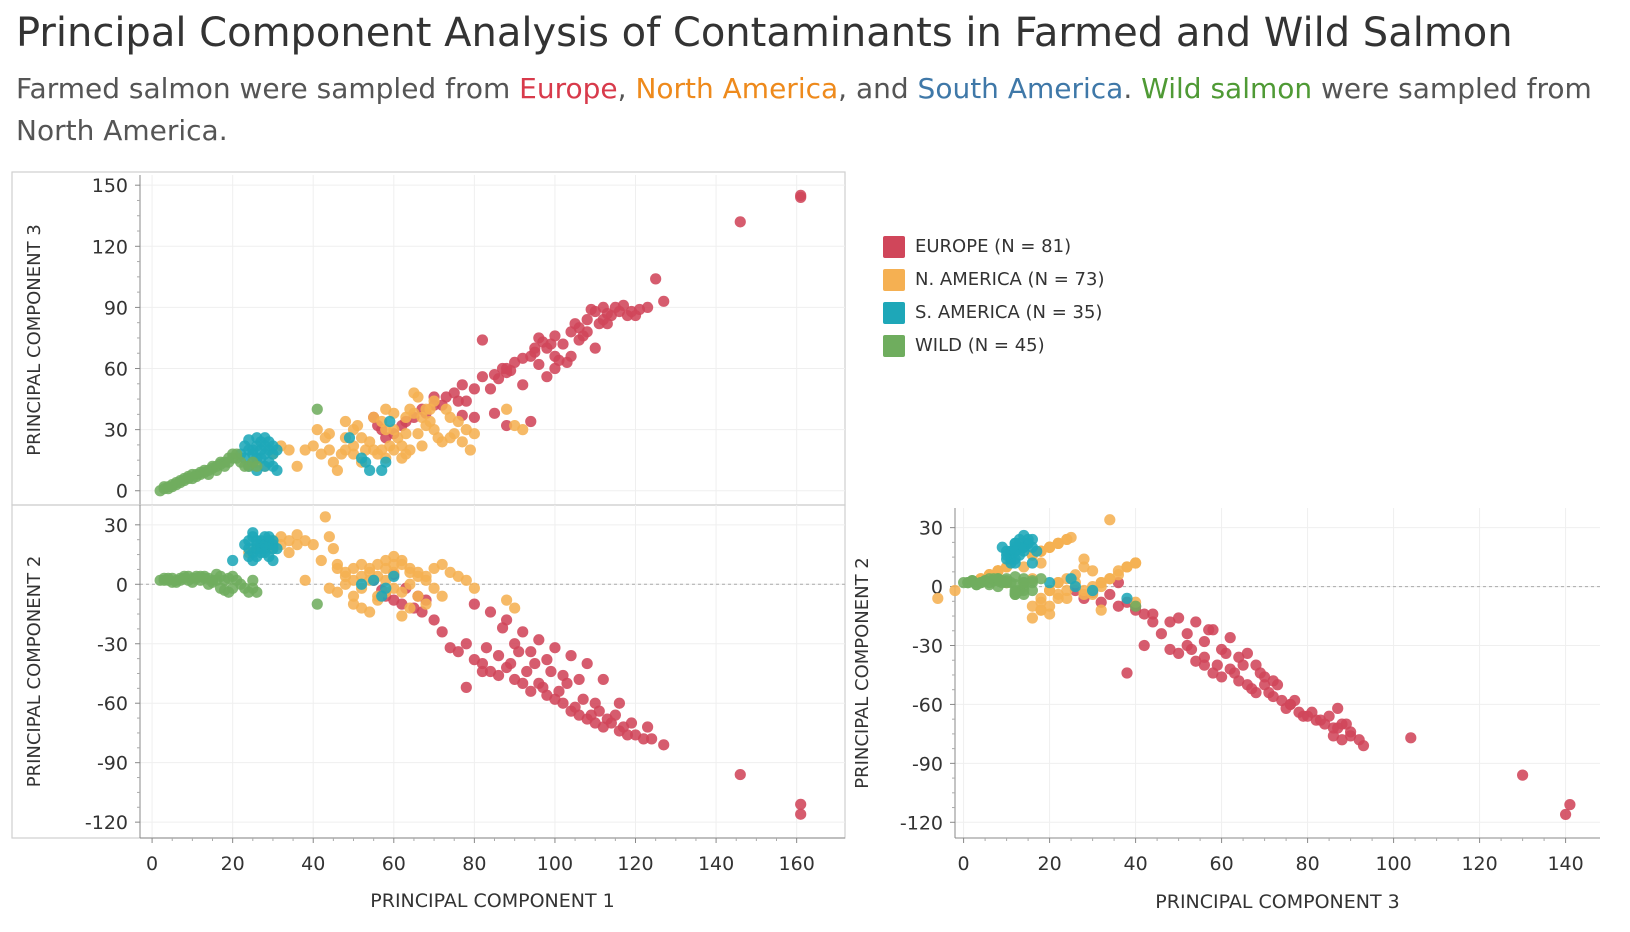  Describe the element at coordinates (804, 109) in the screenshot. I see `subtitle-text: were sampled from North America.` at that location.